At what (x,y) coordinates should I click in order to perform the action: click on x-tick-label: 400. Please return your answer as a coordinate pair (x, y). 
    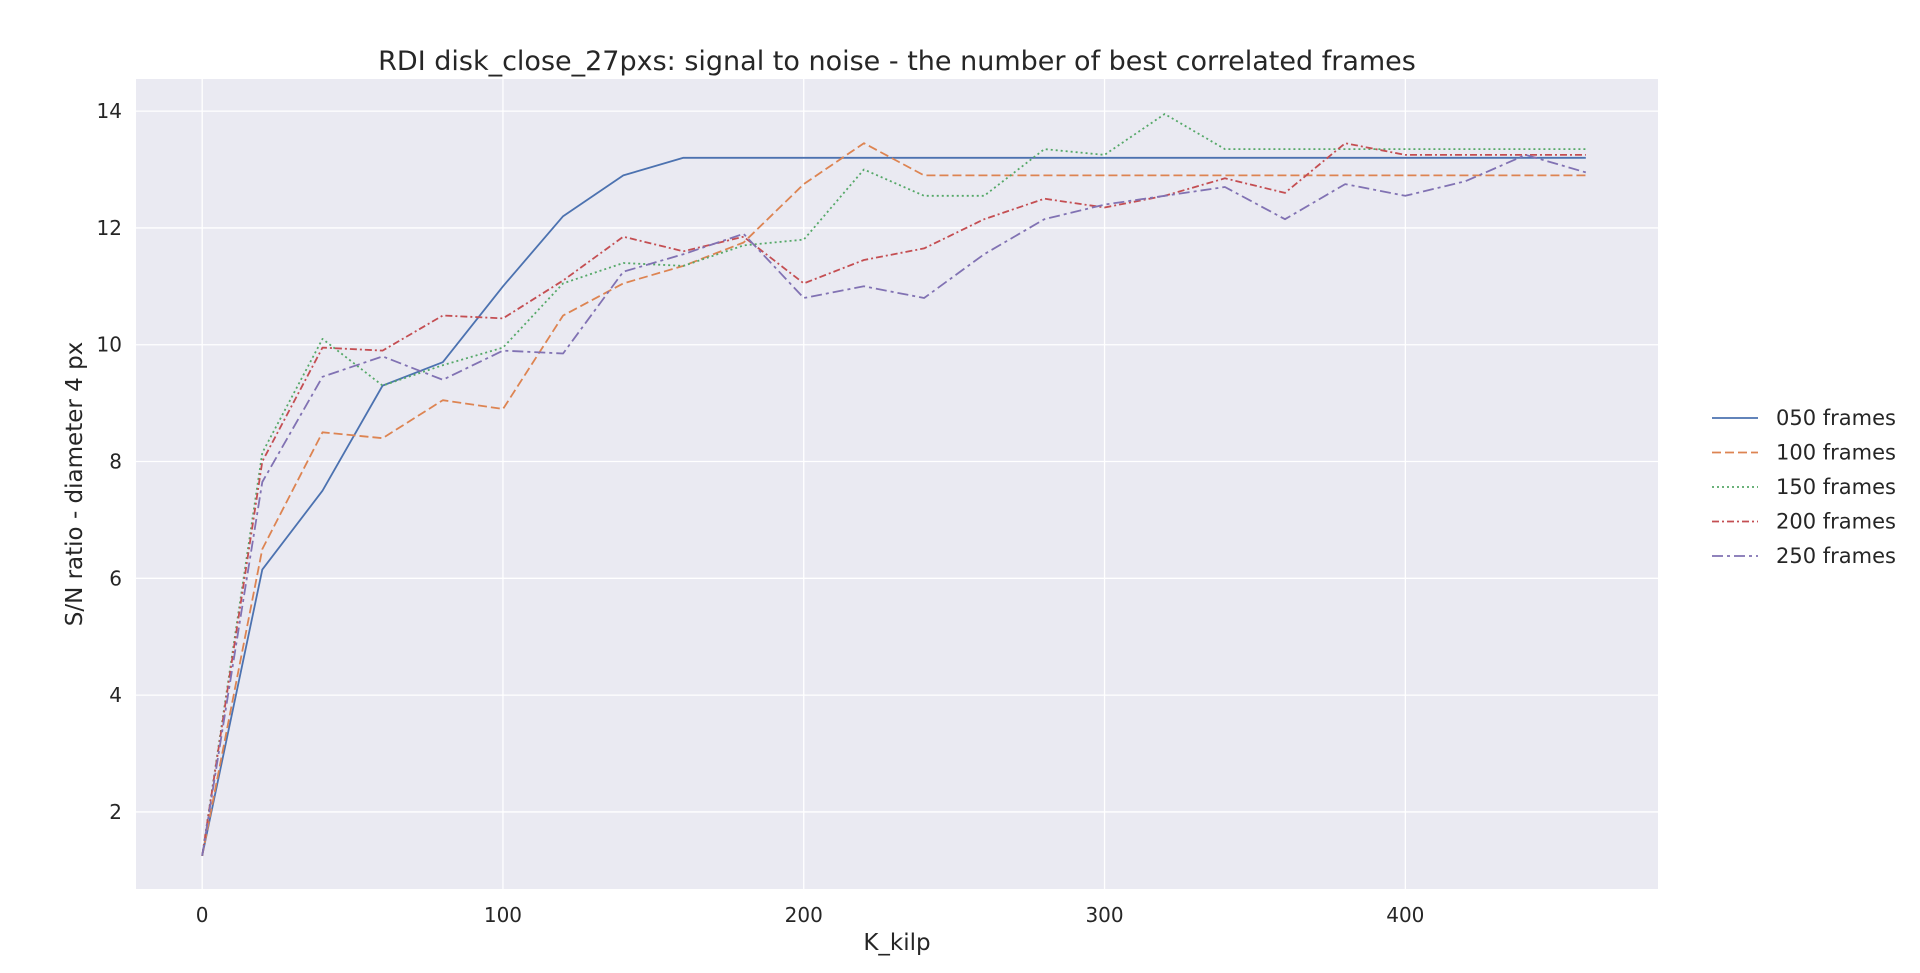
    Looking at the image, I should click on (1405, 915).